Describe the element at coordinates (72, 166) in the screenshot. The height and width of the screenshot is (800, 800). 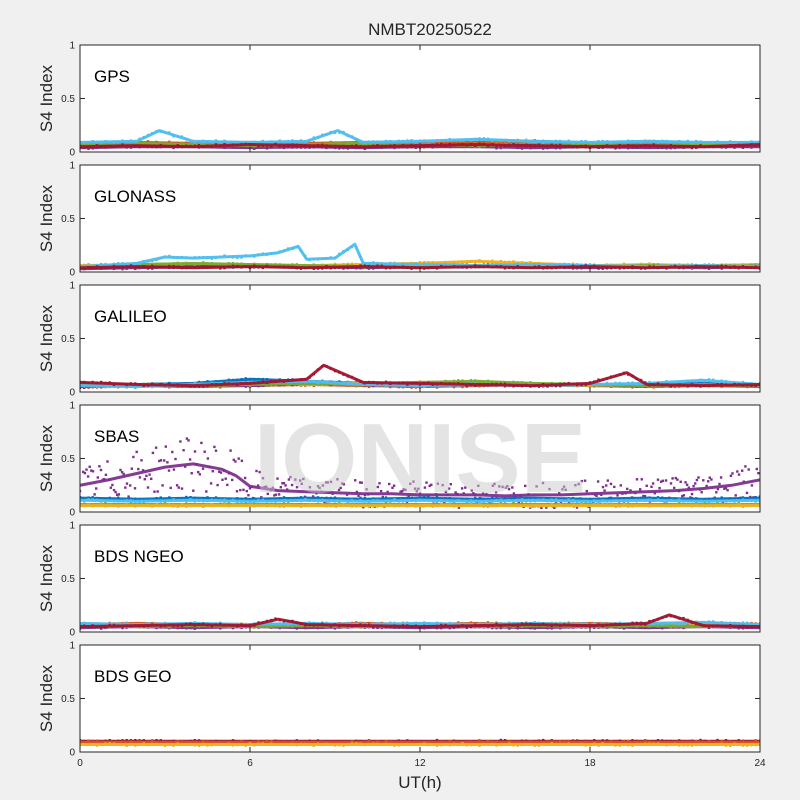
I see `y-tick-label: 1` at that location.